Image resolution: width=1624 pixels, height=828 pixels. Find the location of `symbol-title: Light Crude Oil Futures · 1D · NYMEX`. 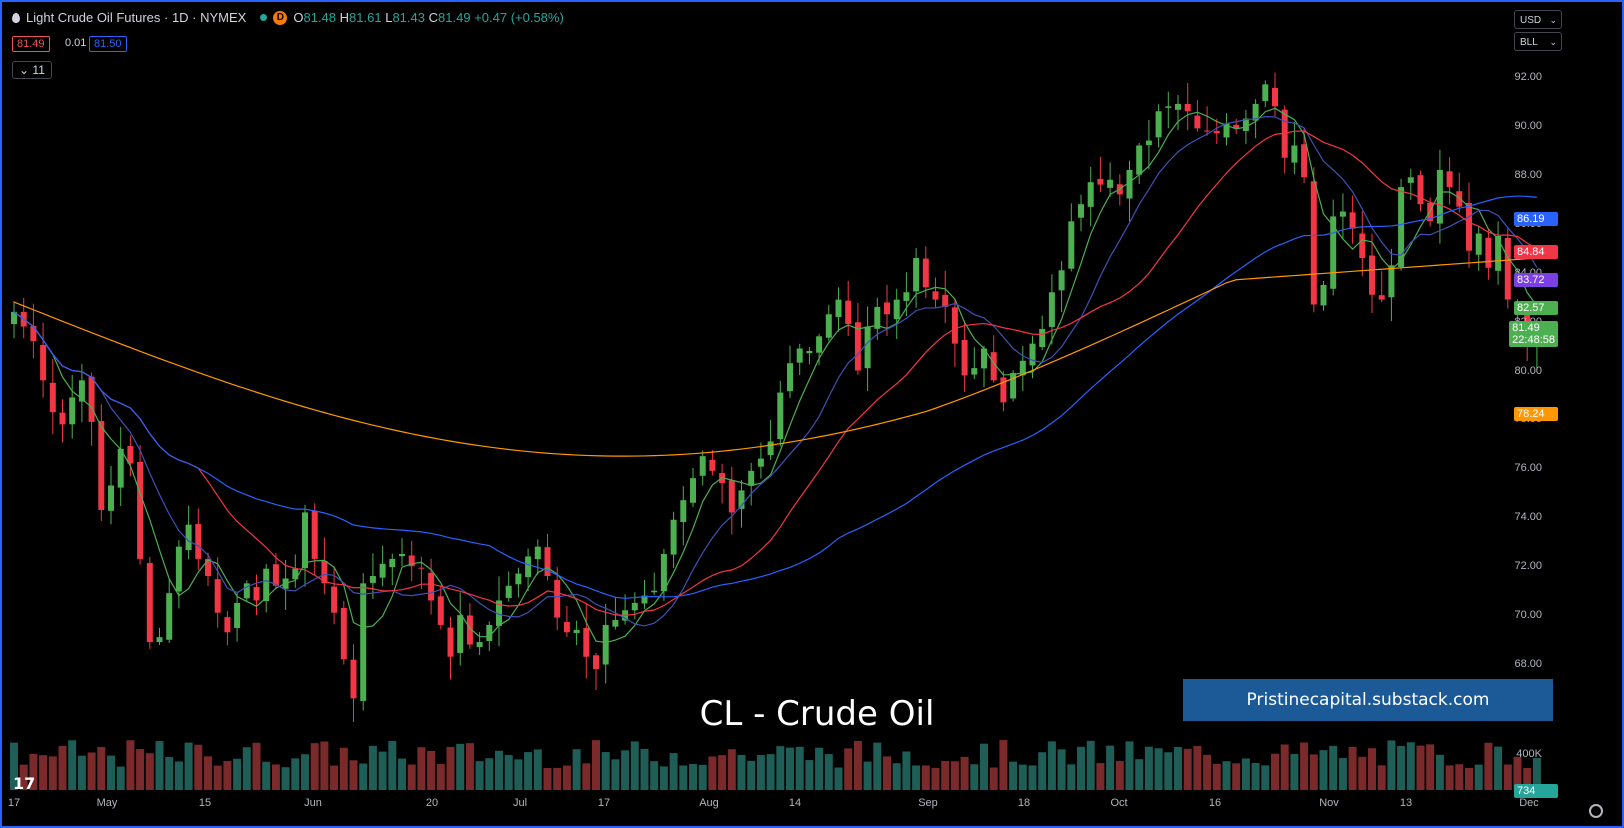

symbol-title: Light Crude Oil Futures · 1D · NYMEX is located at coordinates (136, 17).